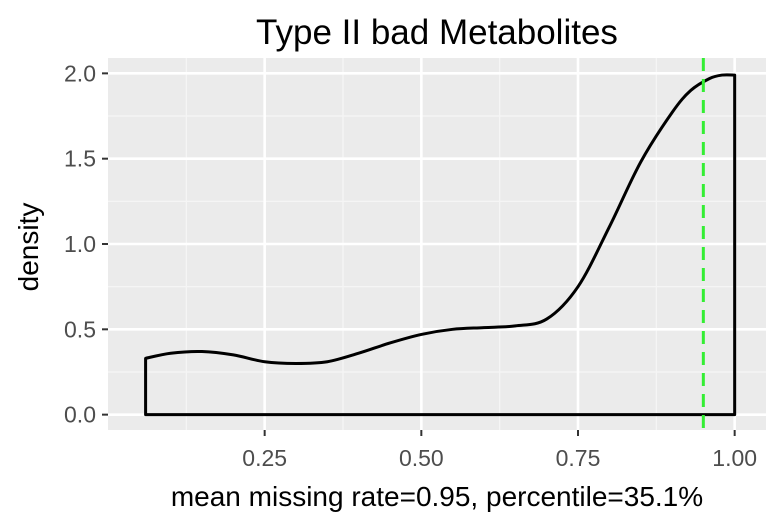  What do you see at coordinates (437, 496) in the screenshot?
I see `x-axis-title: mean missing rate=0.95, percentile=35.1%` at bounding box center [437, 496].